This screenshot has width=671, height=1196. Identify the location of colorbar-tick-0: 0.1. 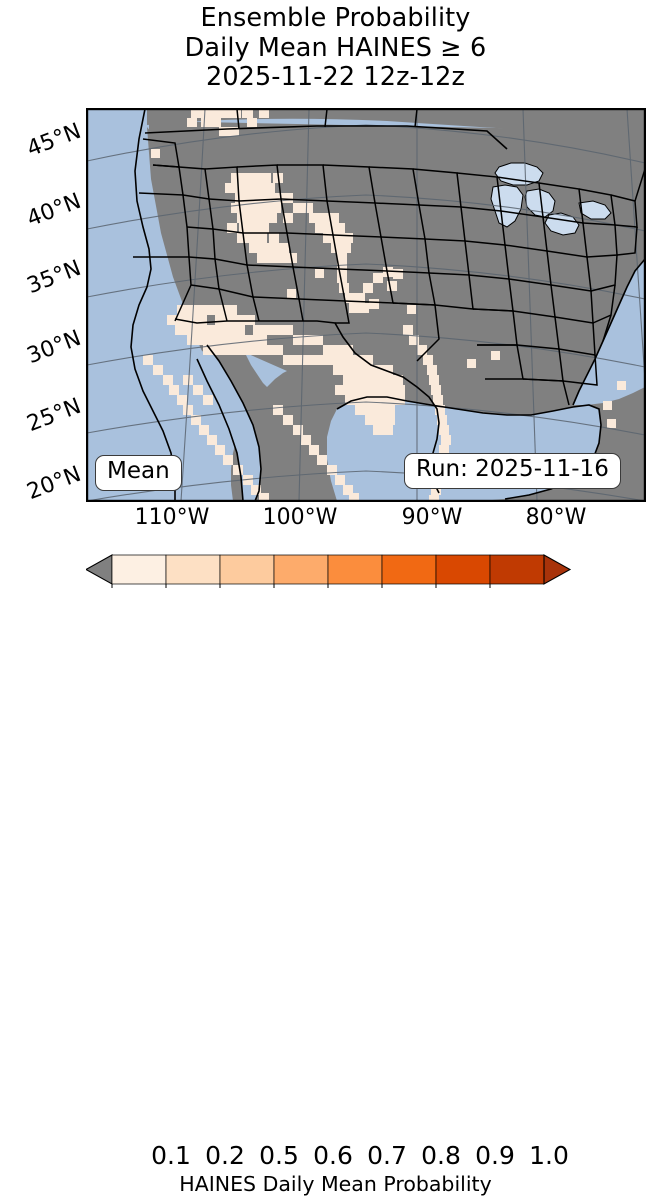
(171, 1155).